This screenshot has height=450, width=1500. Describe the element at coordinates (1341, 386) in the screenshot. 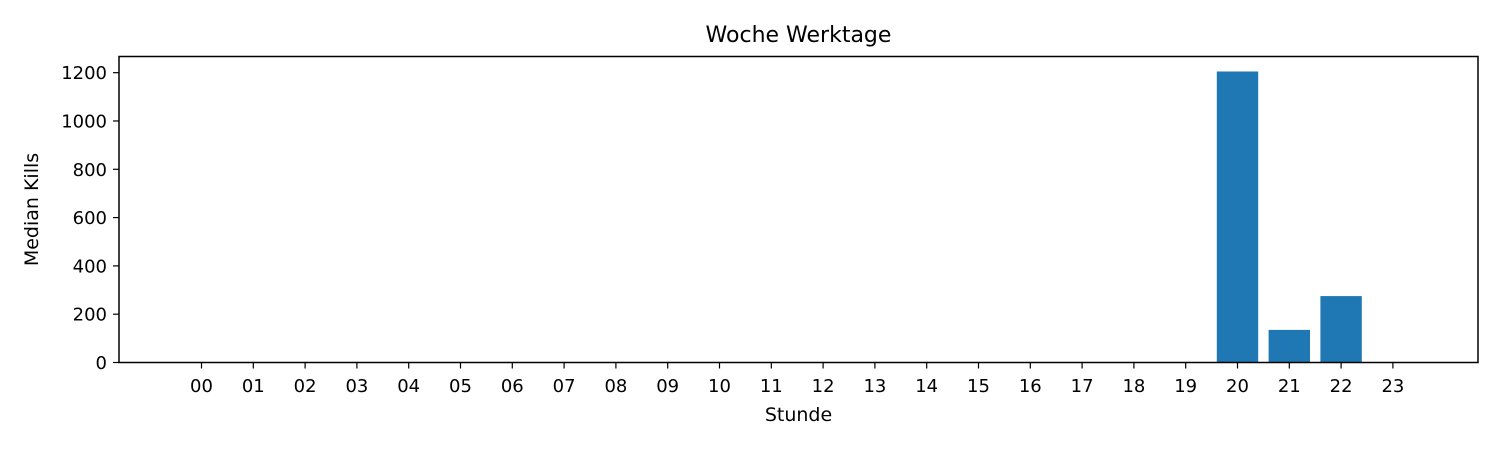

I see `x-tick-label: 22` at that location.